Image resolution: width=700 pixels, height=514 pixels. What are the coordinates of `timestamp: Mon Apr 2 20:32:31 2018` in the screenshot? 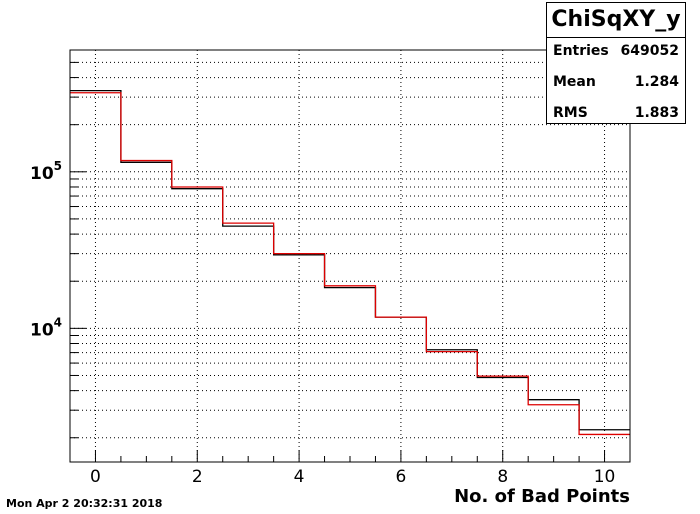 It's located at (84, 503).